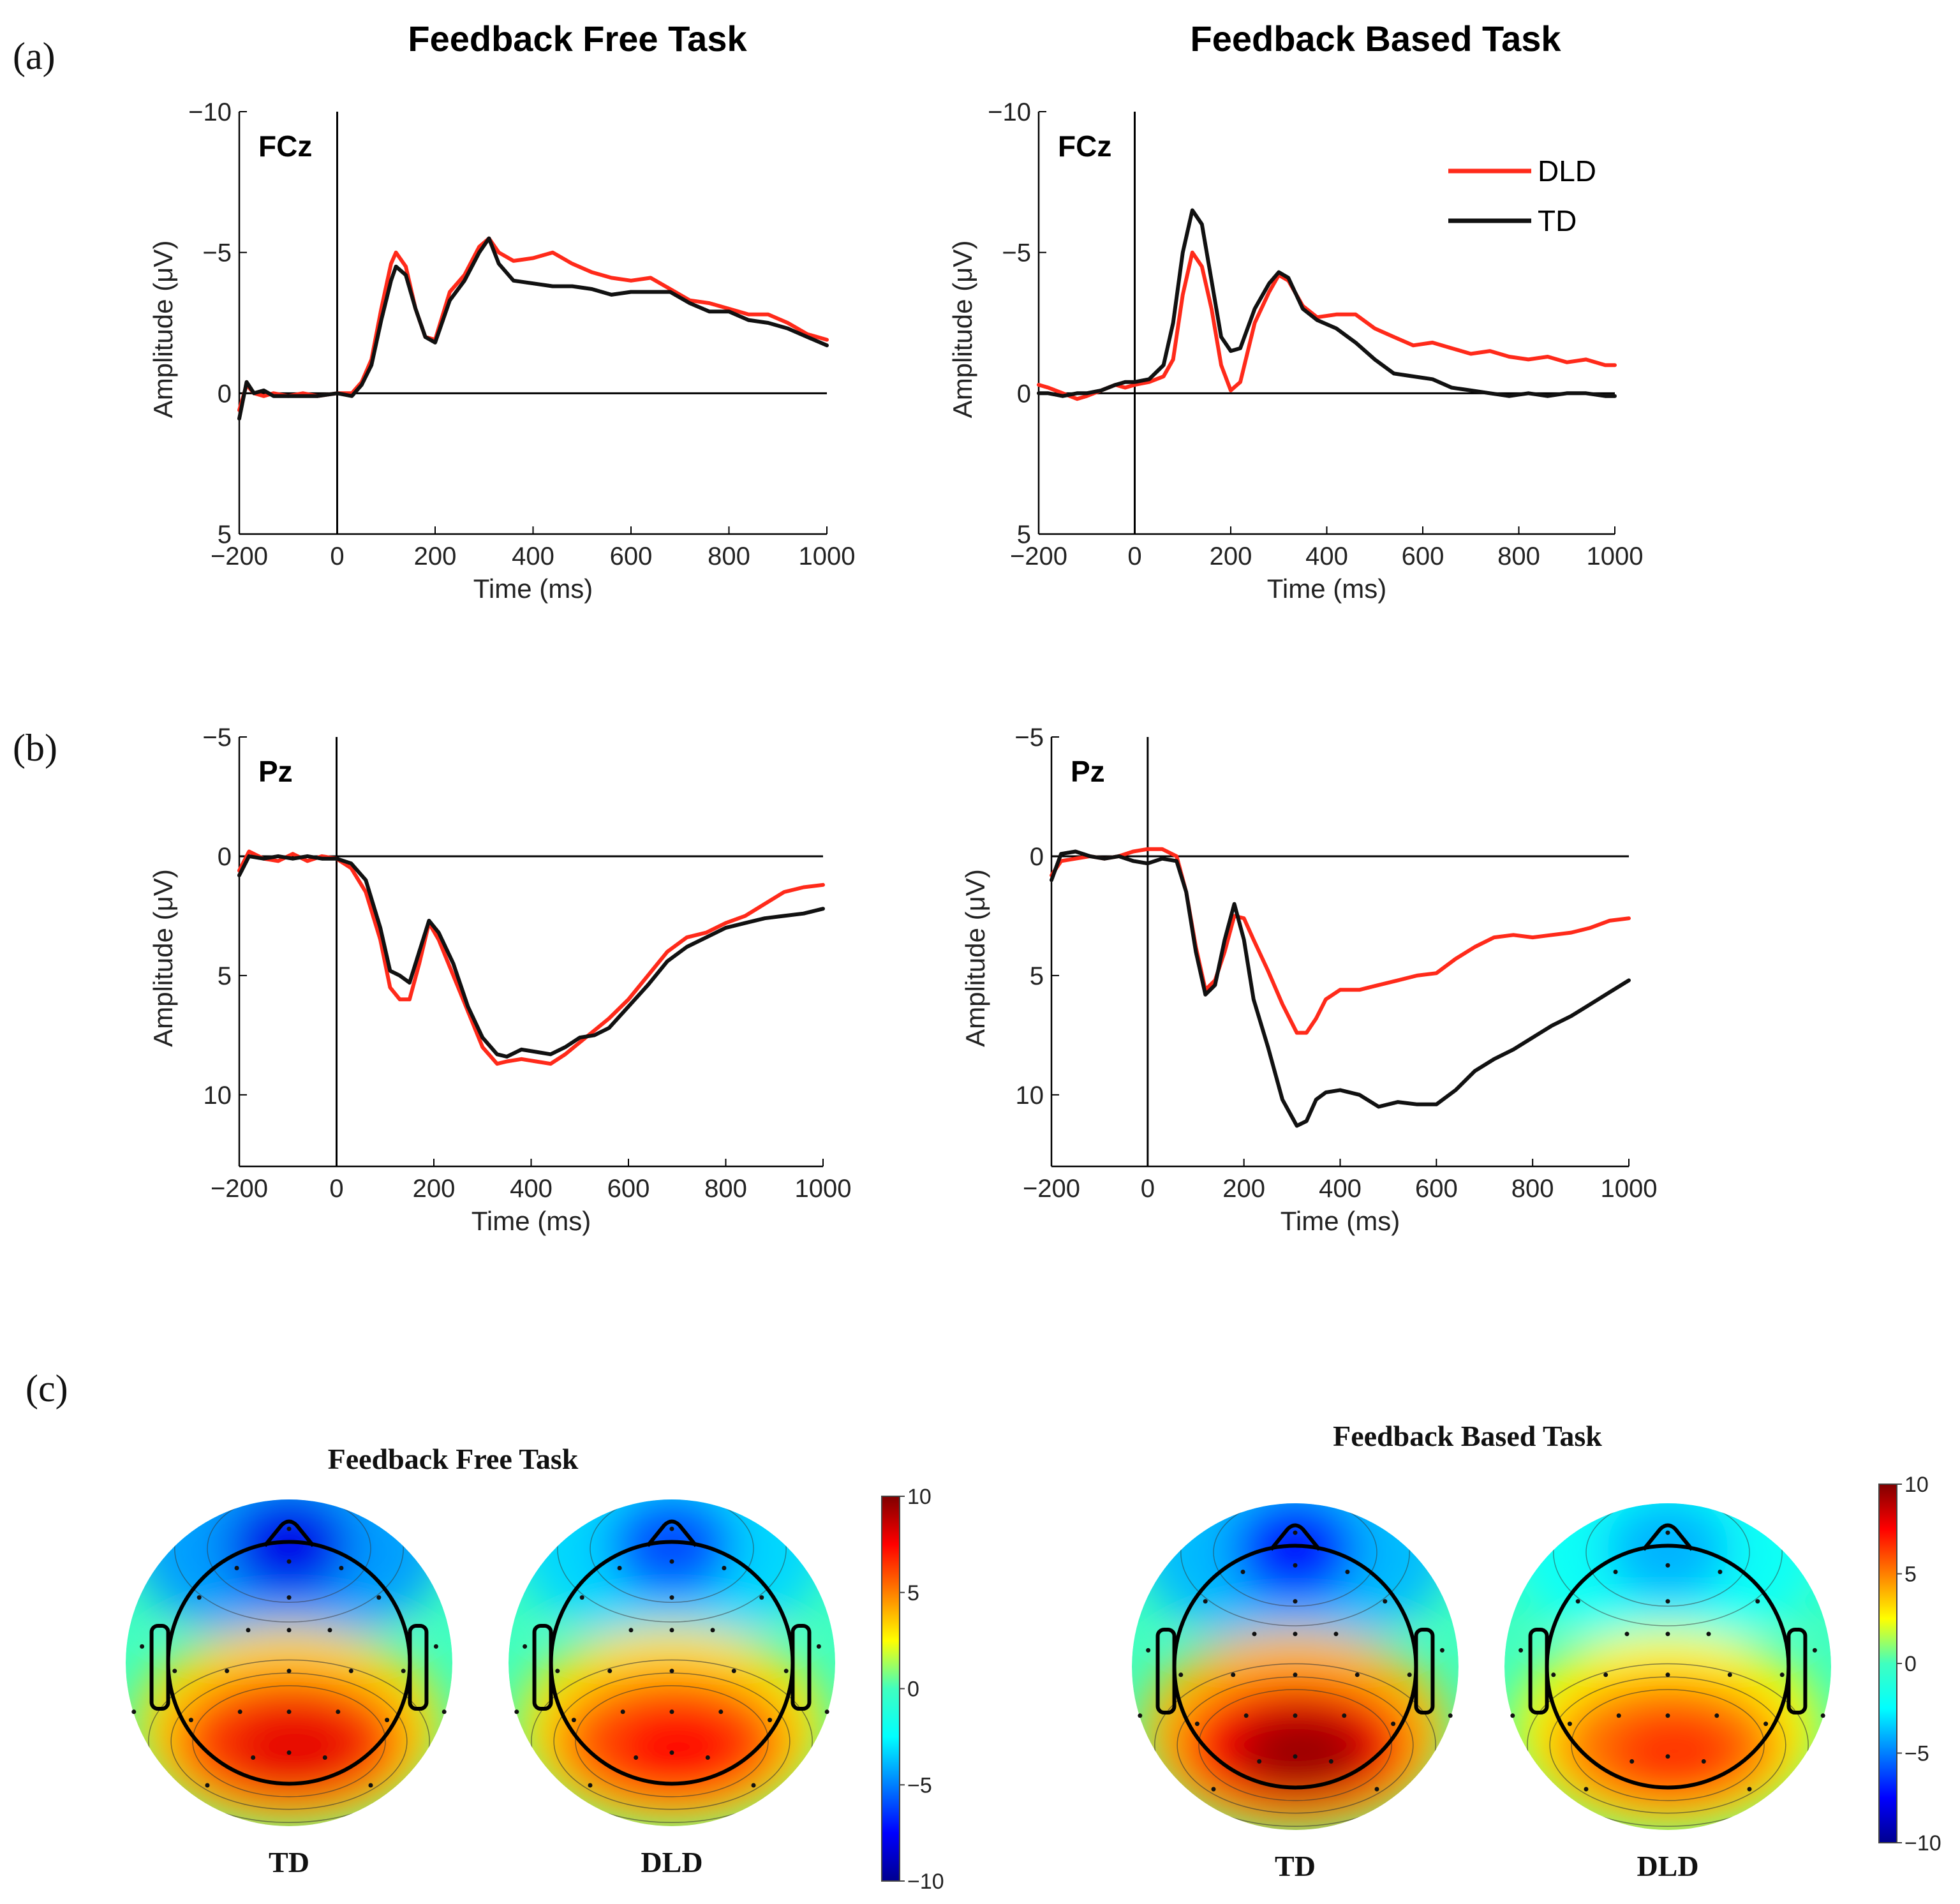  What do you see at coordinates (1134, 556) in the screenshot?
I see `x-tick-label: 0` at bounding box center [1134, 556].